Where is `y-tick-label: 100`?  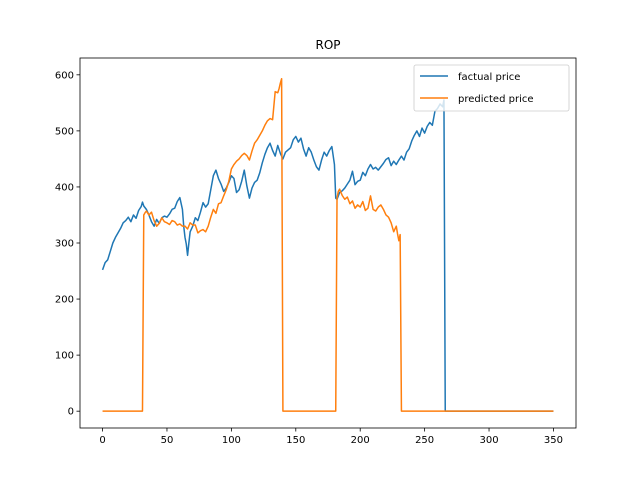
y-tick-label: 100 is located at coordinates (64, 356).